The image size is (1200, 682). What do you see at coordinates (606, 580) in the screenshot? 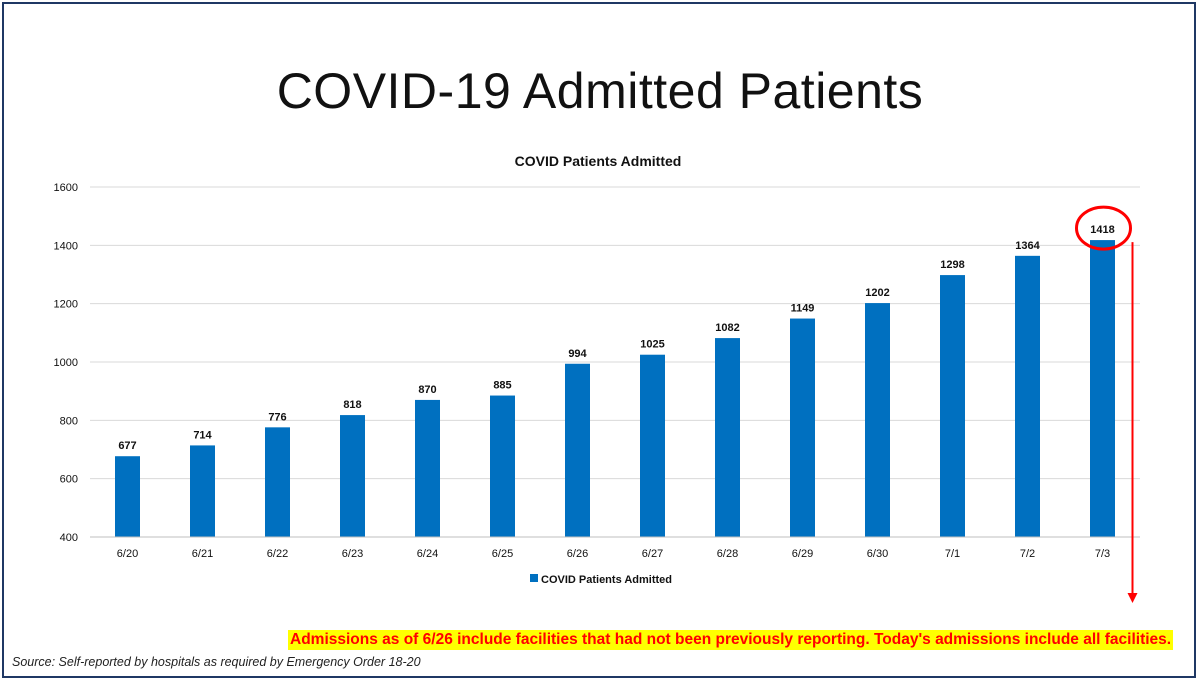
I see `legend-label: COVID Patients Admitted` at bounding box center [606, 580].